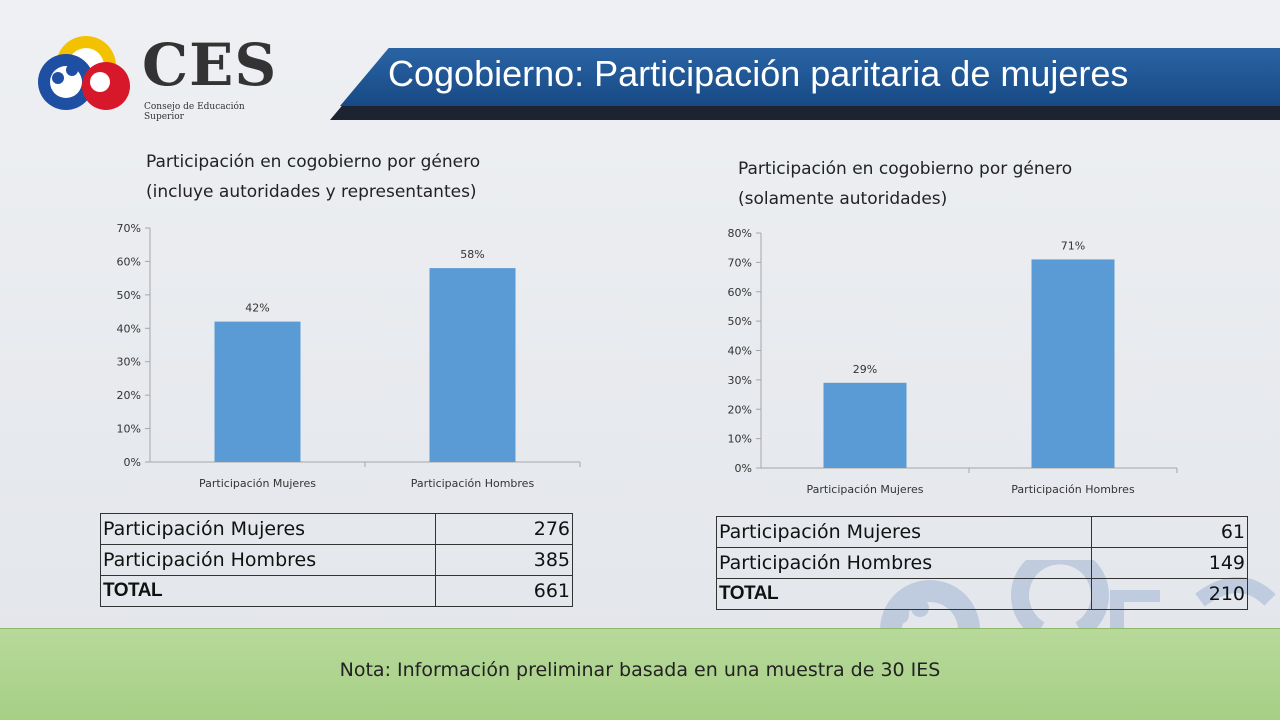  Describe the element at coordinates (740, 233) in the screenshot. I see `y-tick-label: 80%` at that location.